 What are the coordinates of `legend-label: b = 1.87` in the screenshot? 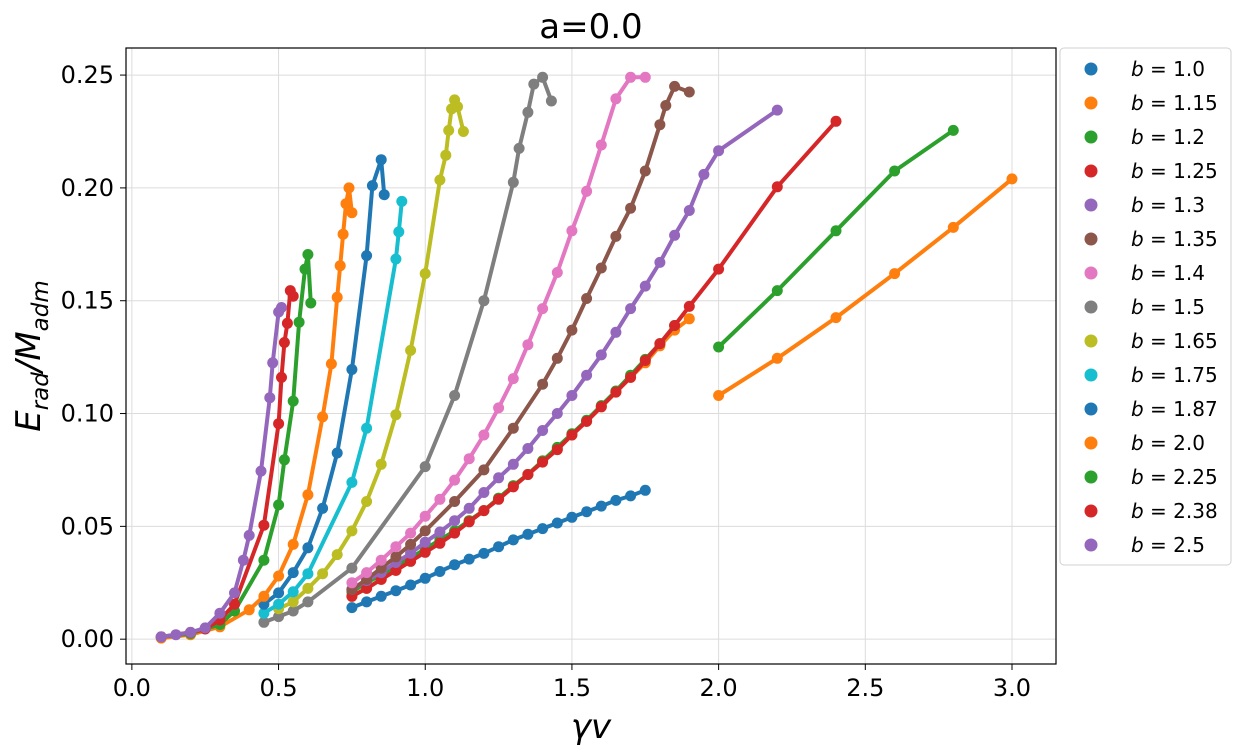 It's located at (1174, 409).